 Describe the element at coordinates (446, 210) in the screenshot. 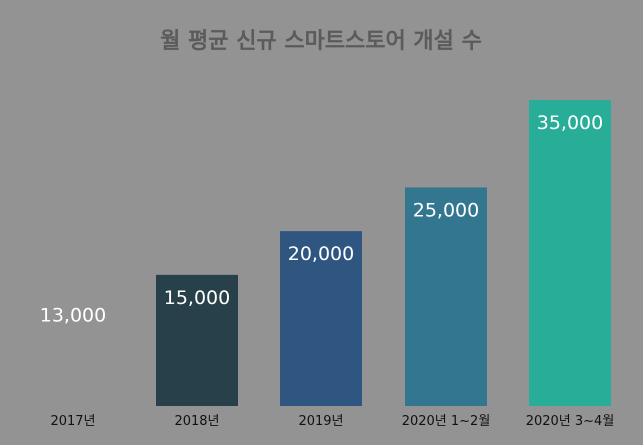

I see `value-label-3: 25,000` at that location.